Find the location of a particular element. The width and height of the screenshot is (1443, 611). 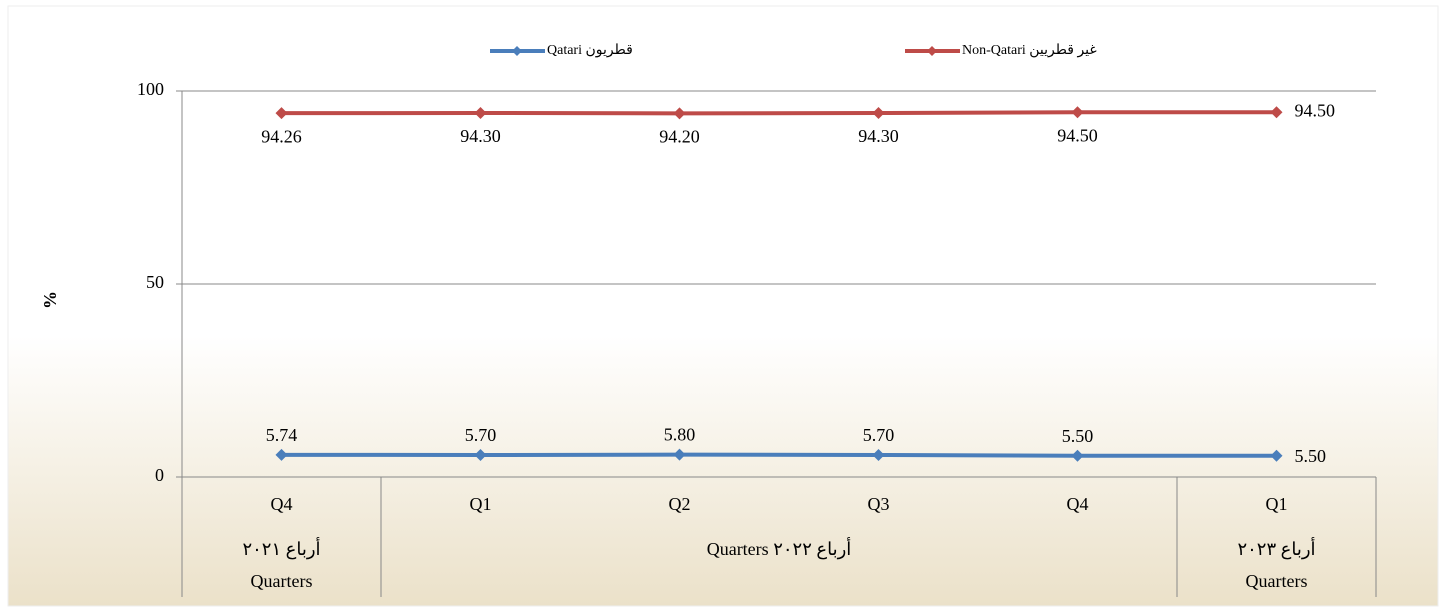

group-label: أرباع ٢٠٢٣ is located at coordinates (1276, 548).